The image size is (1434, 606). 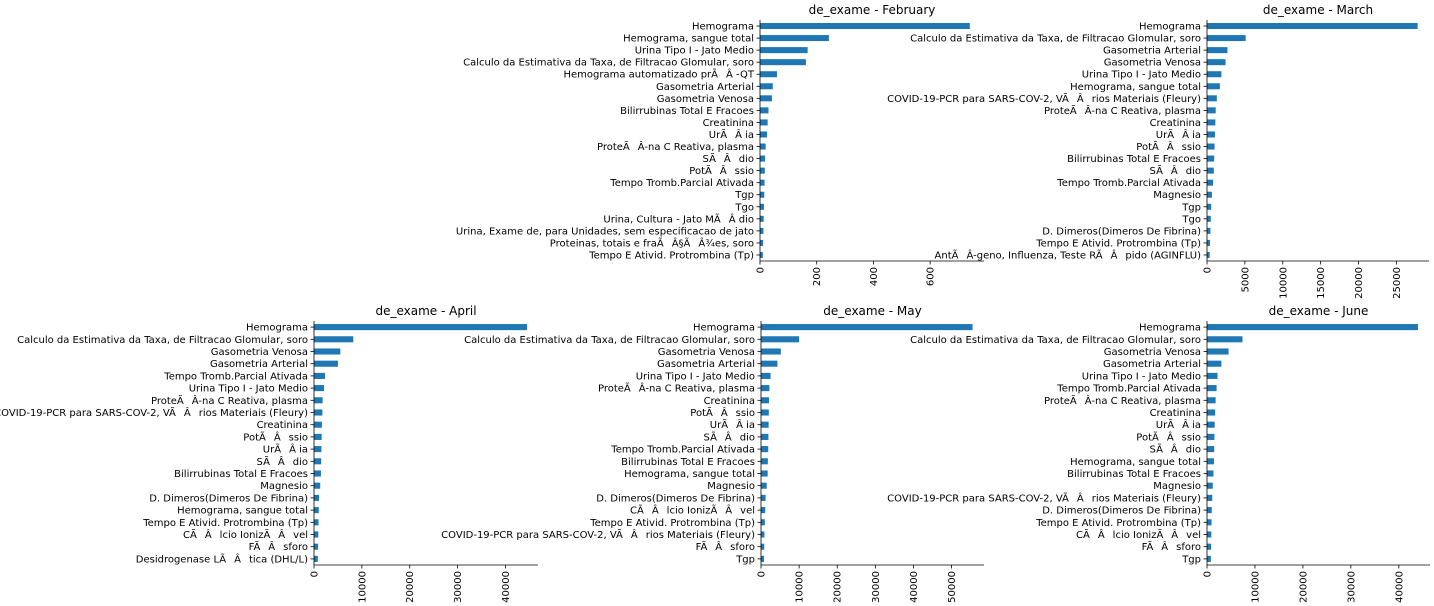 I want to click on category-label: PotÃÂssio, so click(x=721, y=170).